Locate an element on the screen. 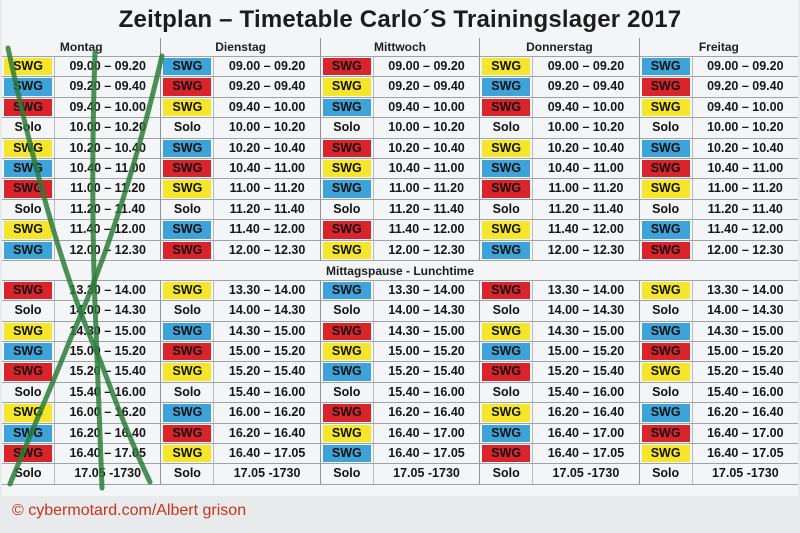  slot-tuesday: SWG 09.20 – 09.40 is located at coordinates (239, 87).